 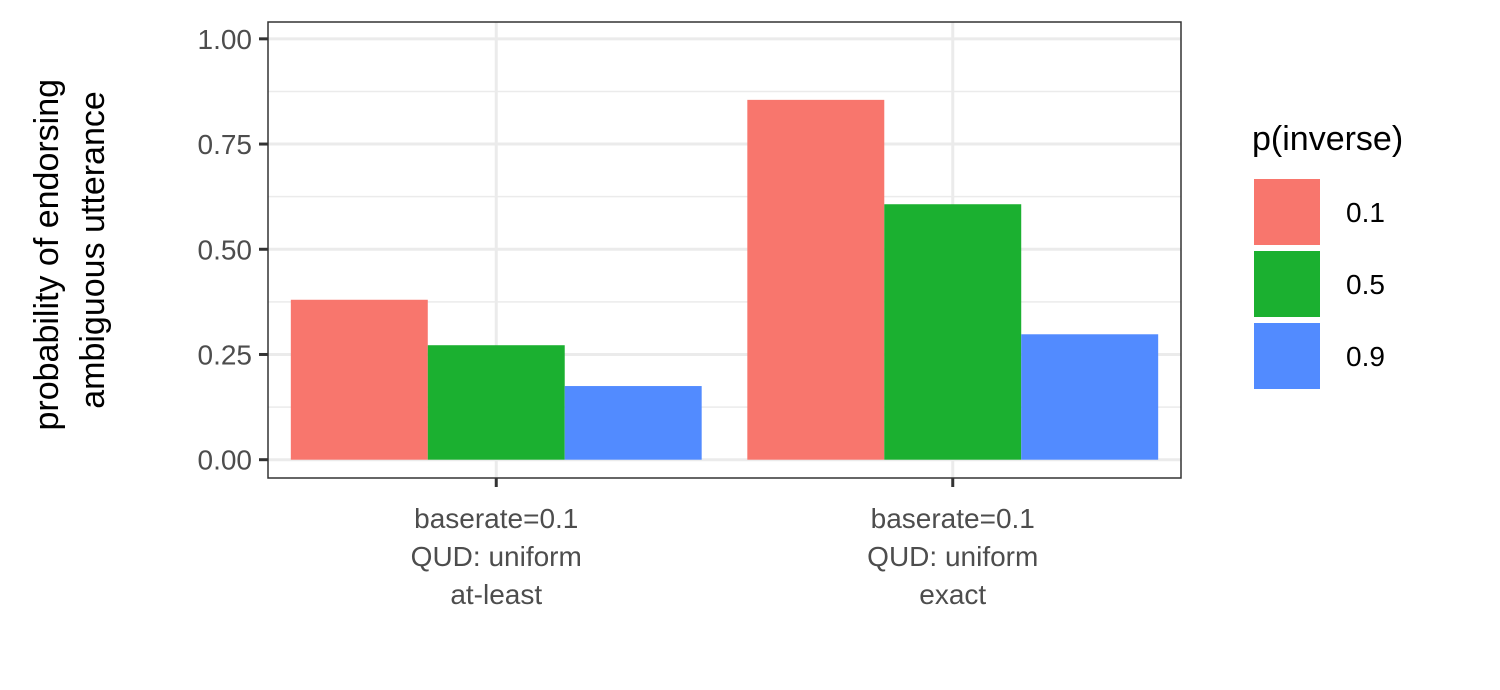 I want to click on legend-label-0.1: 0.1, so click(x=1365, y=212).